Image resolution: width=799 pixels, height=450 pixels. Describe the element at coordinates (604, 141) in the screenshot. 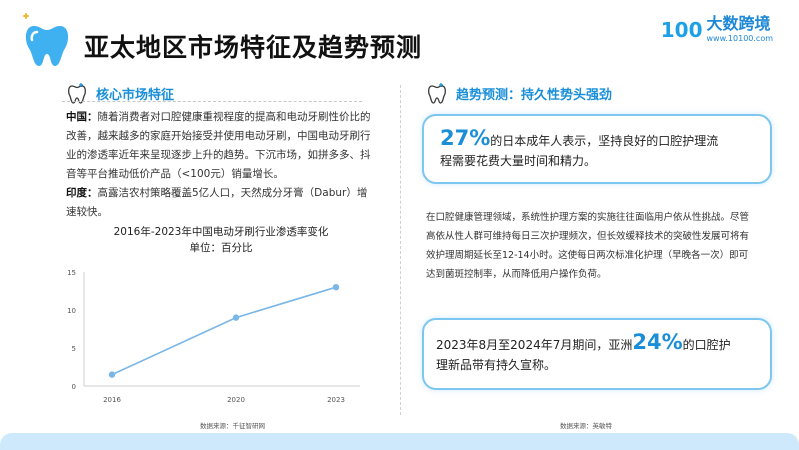

I see `japan-stat-line1: 的日本成年人表示，坚持良好的口腔护理流` at that location.